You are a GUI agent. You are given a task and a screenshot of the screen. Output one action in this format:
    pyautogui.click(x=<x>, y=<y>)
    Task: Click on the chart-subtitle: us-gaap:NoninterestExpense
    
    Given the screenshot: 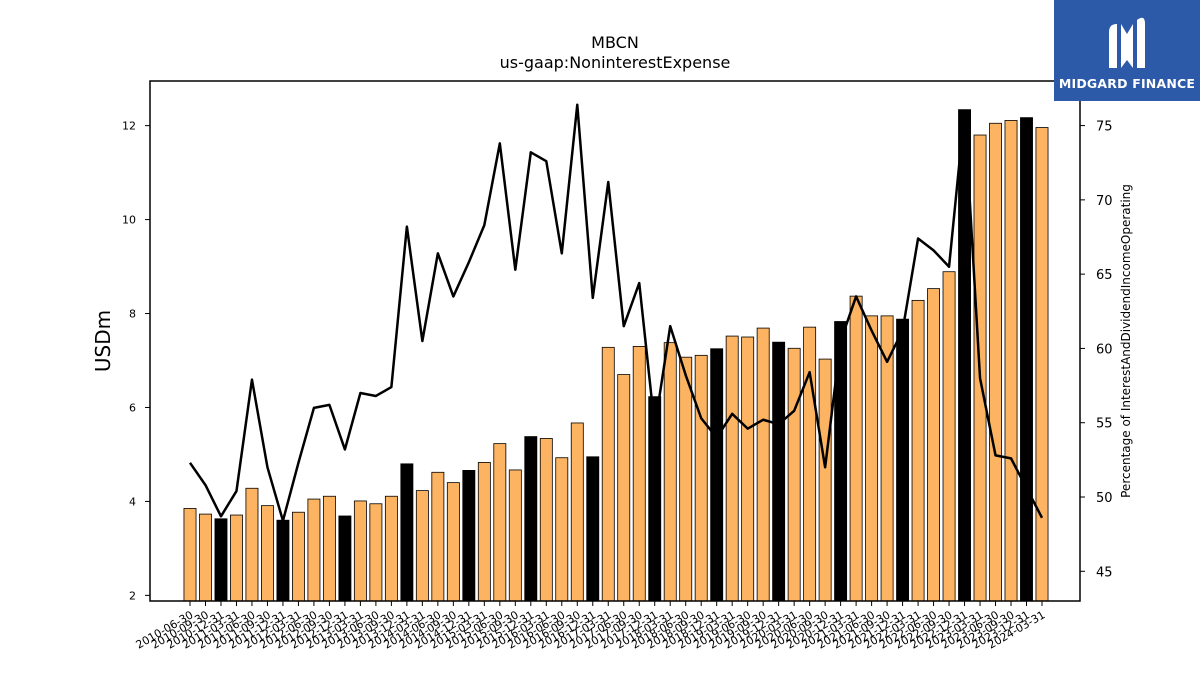 What is the action you would take?
    pyautogui.click(x=615, y=62)
    